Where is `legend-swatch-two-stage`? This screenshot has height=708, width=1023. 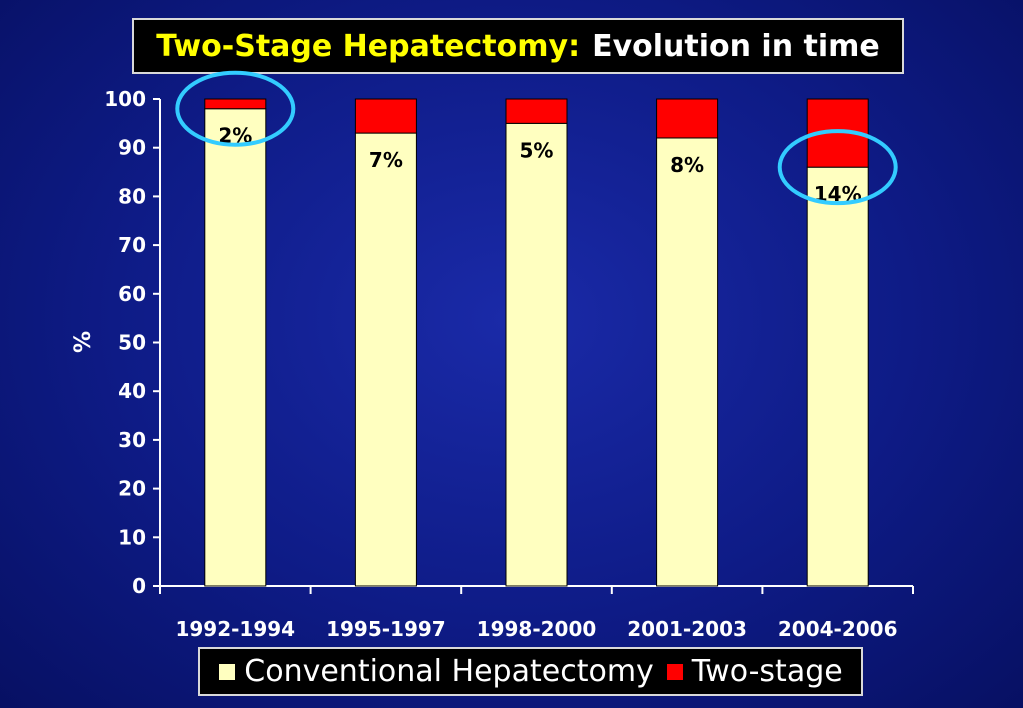 legend-swatch-two-stage is located at coordinates (674, 671).